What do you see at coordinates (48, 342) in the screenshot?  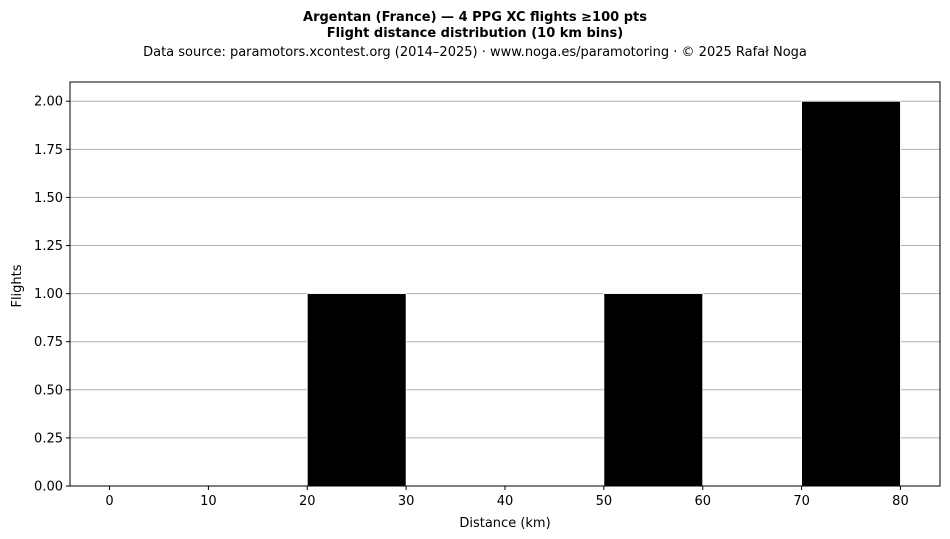 I see `y-tick-label: 0.75` at bounding box center [48, 342].